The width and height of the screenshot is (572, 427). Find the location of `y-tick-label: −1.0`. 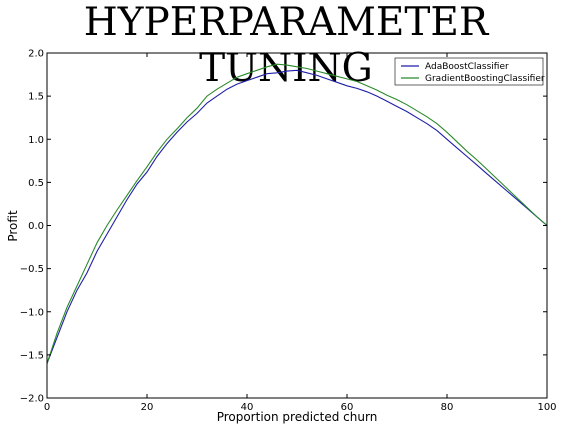

y-tick-label: −1.0 is located at coordinates (32, 312).